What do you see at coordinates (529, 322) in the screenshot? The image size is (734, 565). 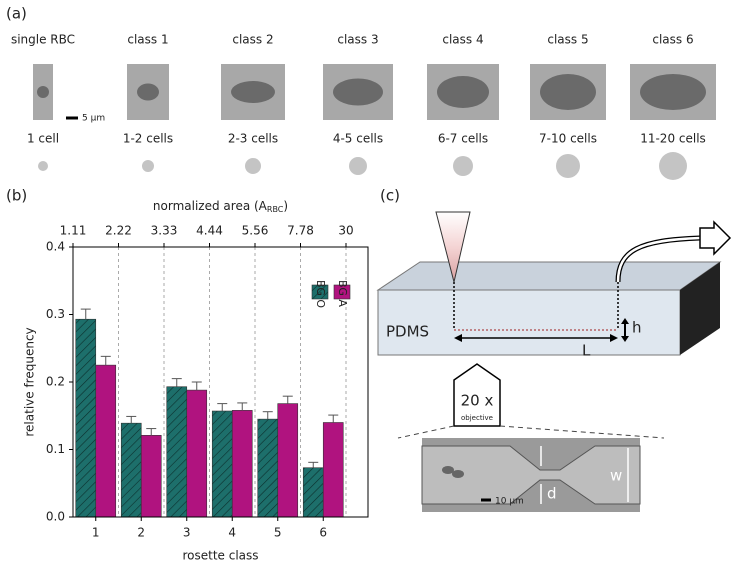 I see `block-front` at bounding box center [529, 322].